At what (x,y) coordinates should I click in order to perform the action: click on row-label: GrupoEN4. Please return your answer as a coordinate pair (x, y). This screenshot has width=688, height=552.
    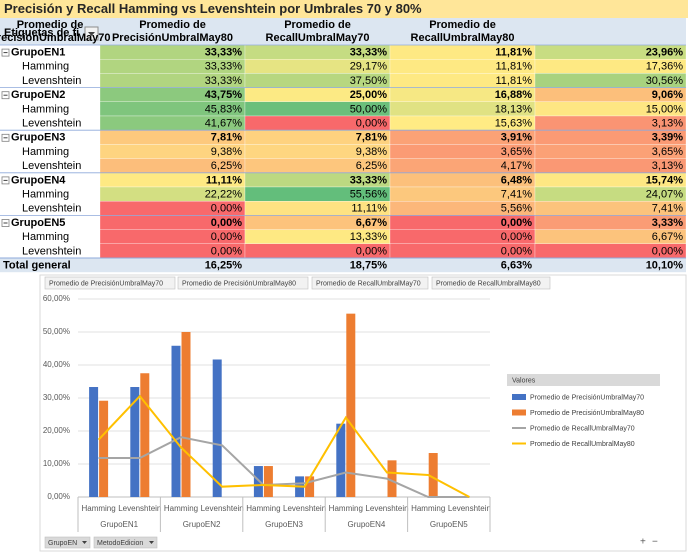
    Looking at the image, I should click on (38, 180).